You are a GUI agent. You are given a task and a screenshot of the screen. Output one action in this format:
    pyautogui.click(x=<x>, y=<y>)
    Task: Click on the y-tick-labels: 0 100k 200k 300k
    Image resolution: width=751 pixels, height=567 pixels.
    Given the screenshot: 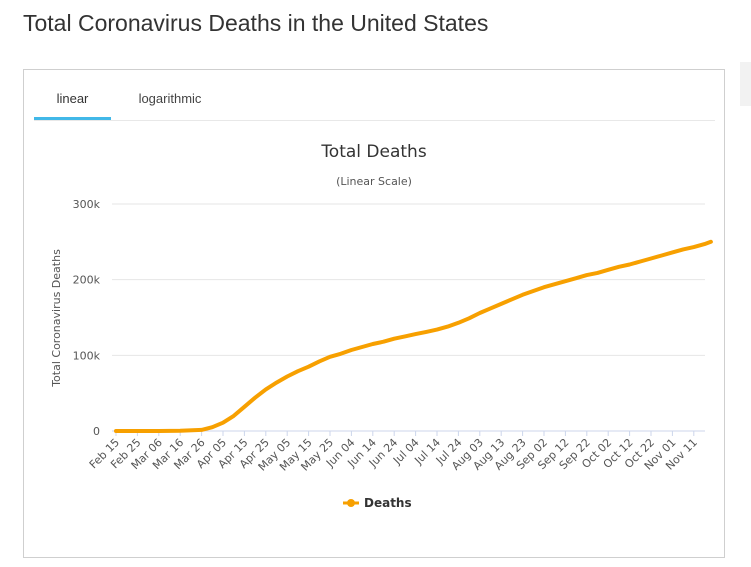 What is the action you would take?
    pyautogui.click(x=87, y=318)
    